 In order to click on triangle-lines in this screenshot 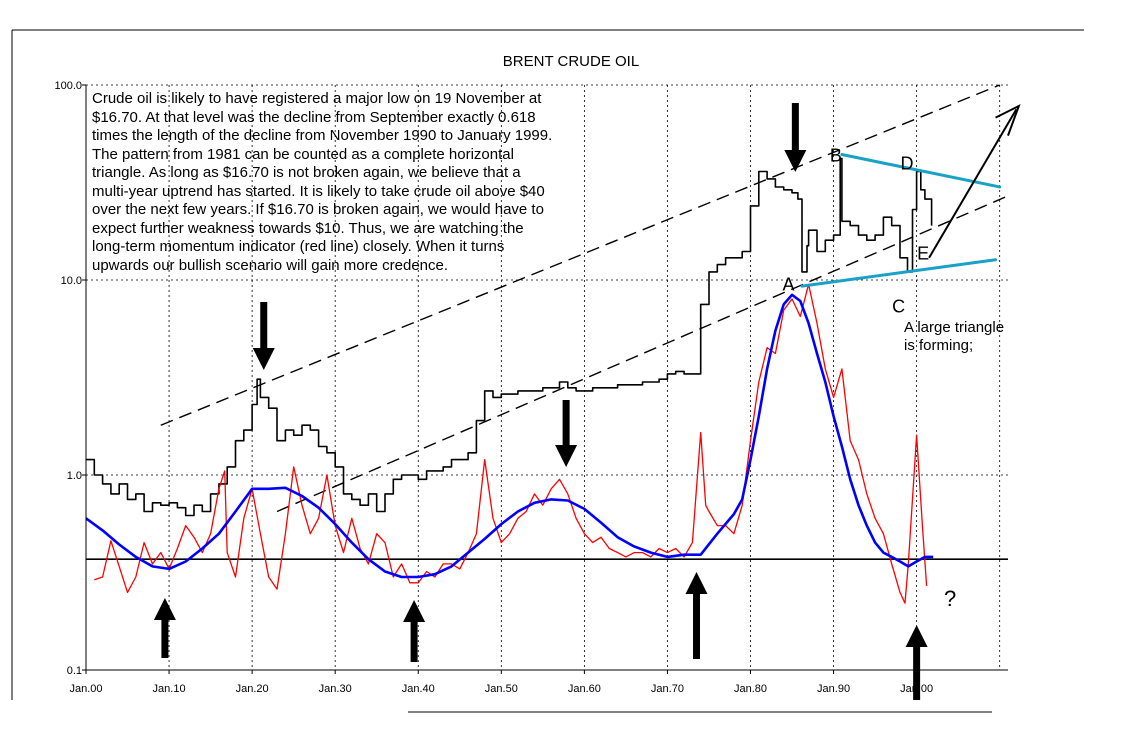, I will do `click(901, 220)`.